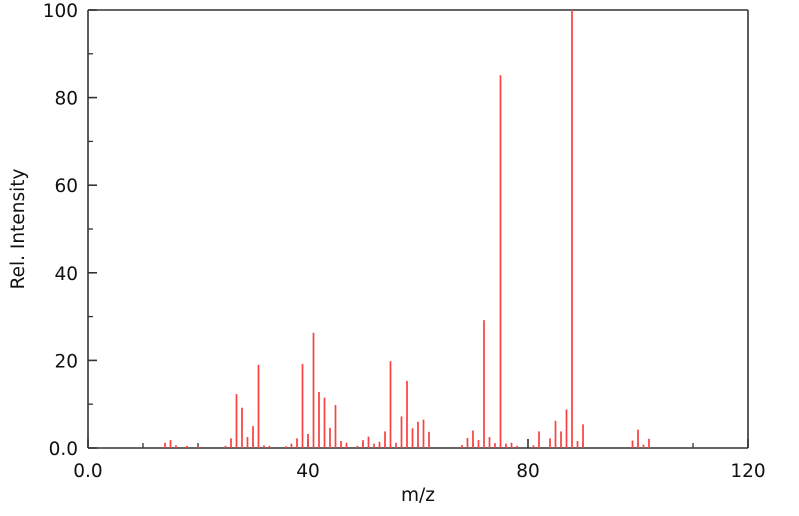  I want to click on y-tick-label: 60, so click(66, 186).